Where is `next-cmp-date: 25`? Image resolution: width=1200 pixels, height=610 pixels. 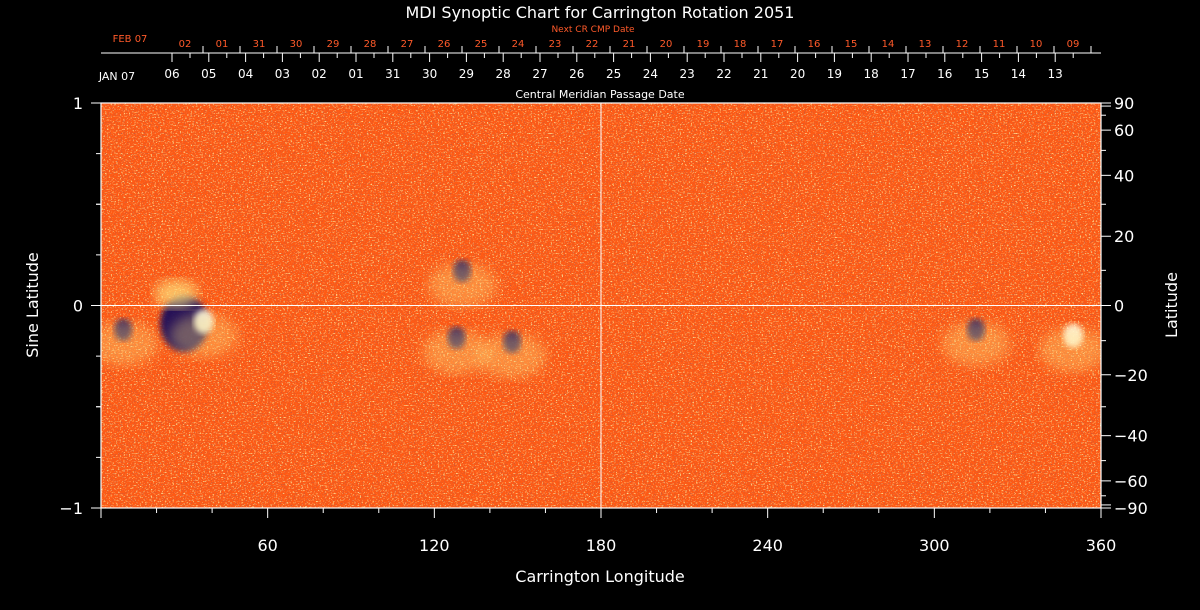
next-cmp-date: 25 is located at coordinates (481, 44).